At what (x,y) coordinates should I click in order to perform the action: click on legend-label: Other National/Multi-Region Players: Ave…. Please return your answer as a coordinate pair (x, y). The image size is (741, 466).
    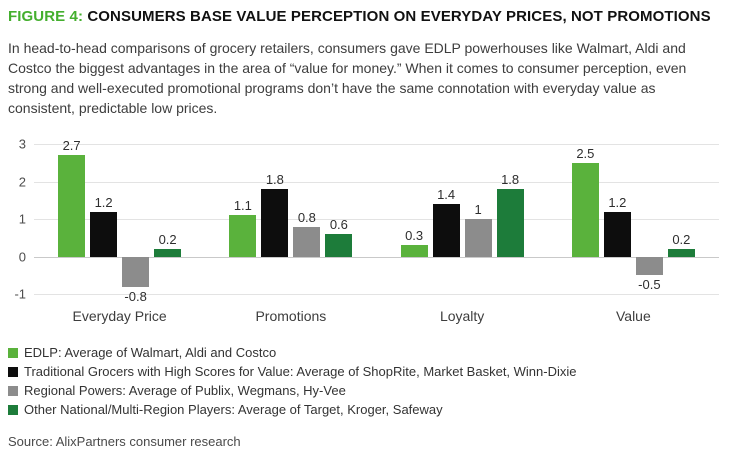
    Looking at the image, I should click on (233, 409).